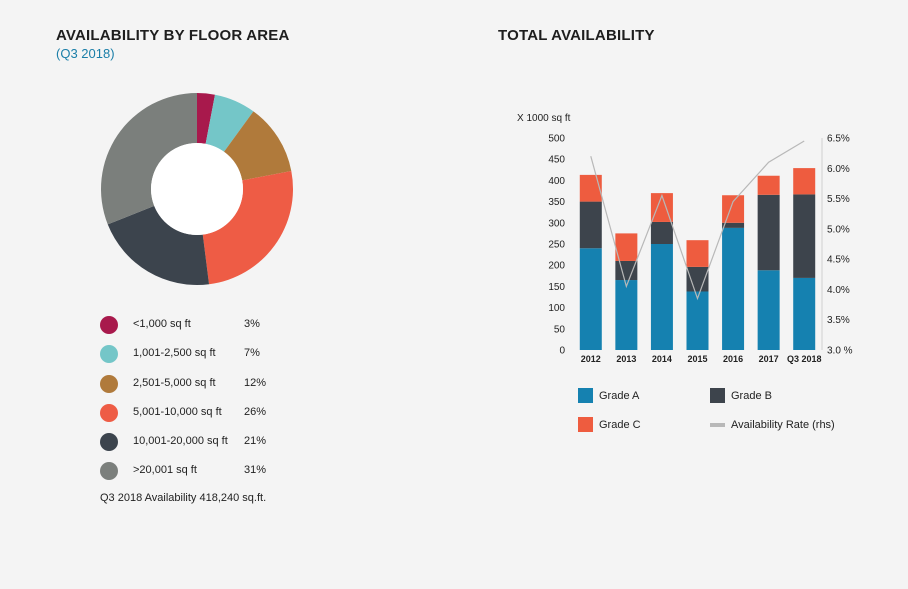 This screenshot has width=908, height=589. I want to click on y2-tick-label: 5.5%, so click(838, 199).